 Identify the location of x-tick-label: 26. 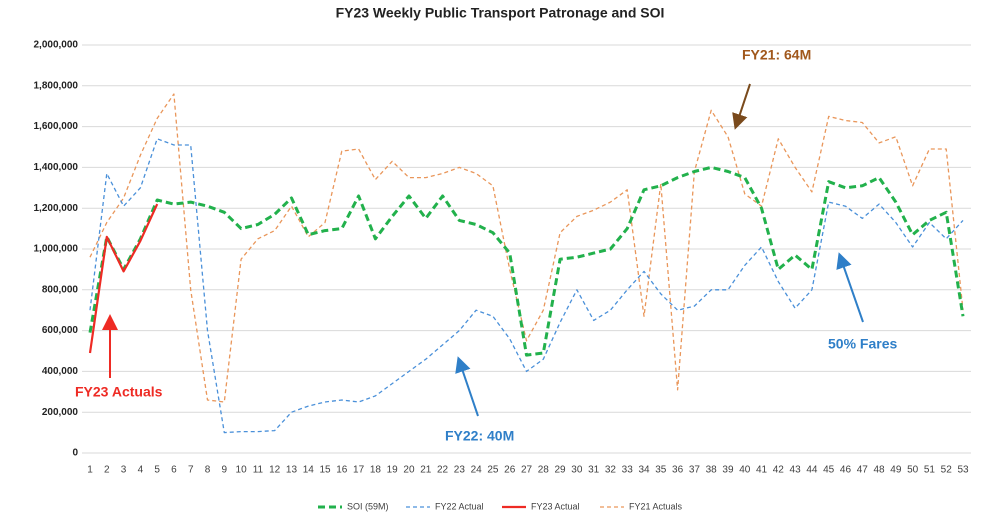
(510, 470).